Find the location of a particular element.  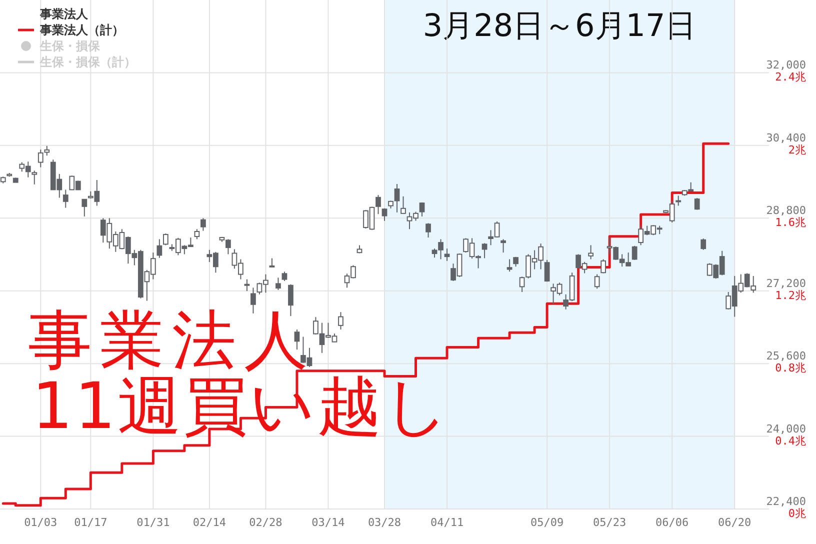

y2-tick-label: 1.6兆 is located at coordinates (790, 223).